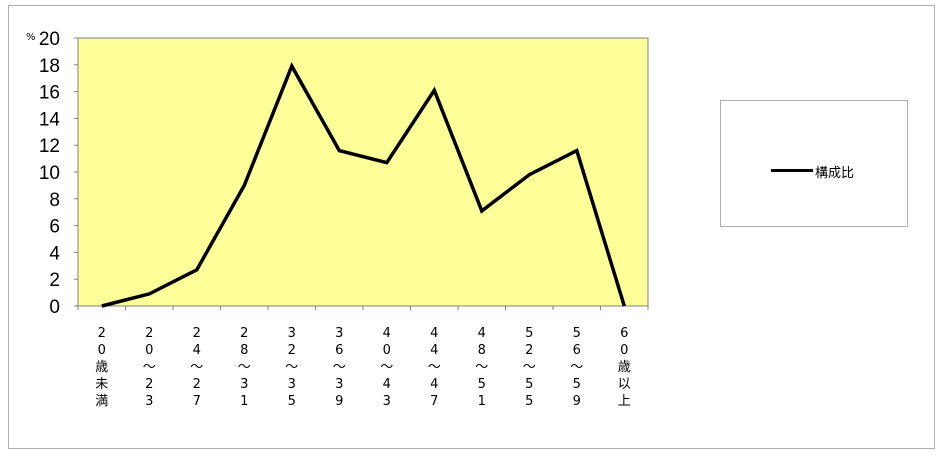 The height and width of the screenshot is (455, 941). Describe the element at coordinates (814, 163) in the screenshot. I see `legend: 構成比` at that location.